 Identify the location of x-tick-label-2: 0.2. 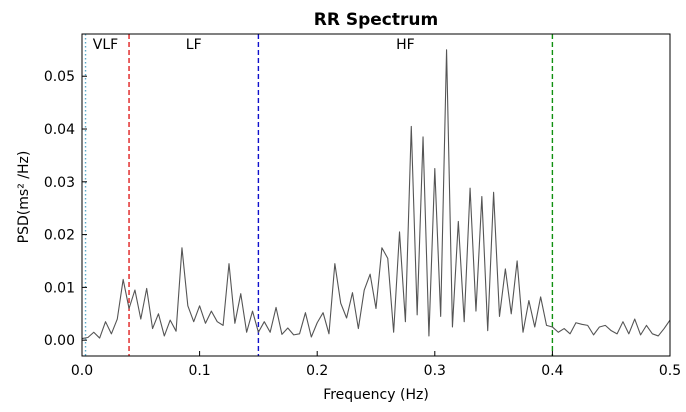
(317, 371).